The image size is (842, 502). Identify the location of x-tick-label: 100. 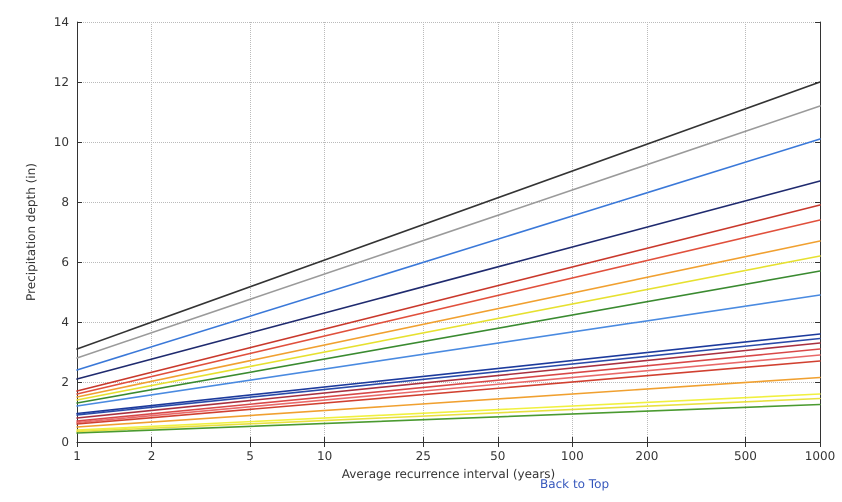
(572, 456).